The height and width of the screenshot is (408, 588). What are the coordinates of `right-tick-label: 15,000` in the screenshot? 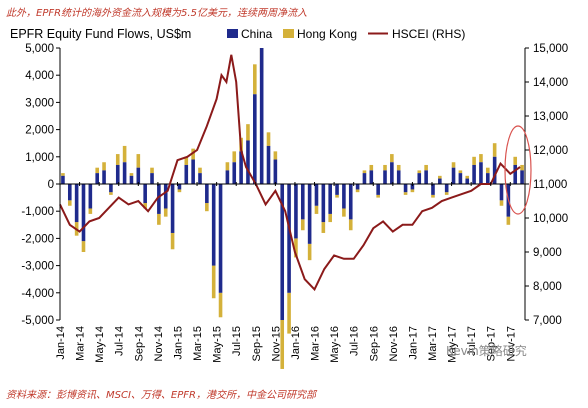 It's located at (550, 49).